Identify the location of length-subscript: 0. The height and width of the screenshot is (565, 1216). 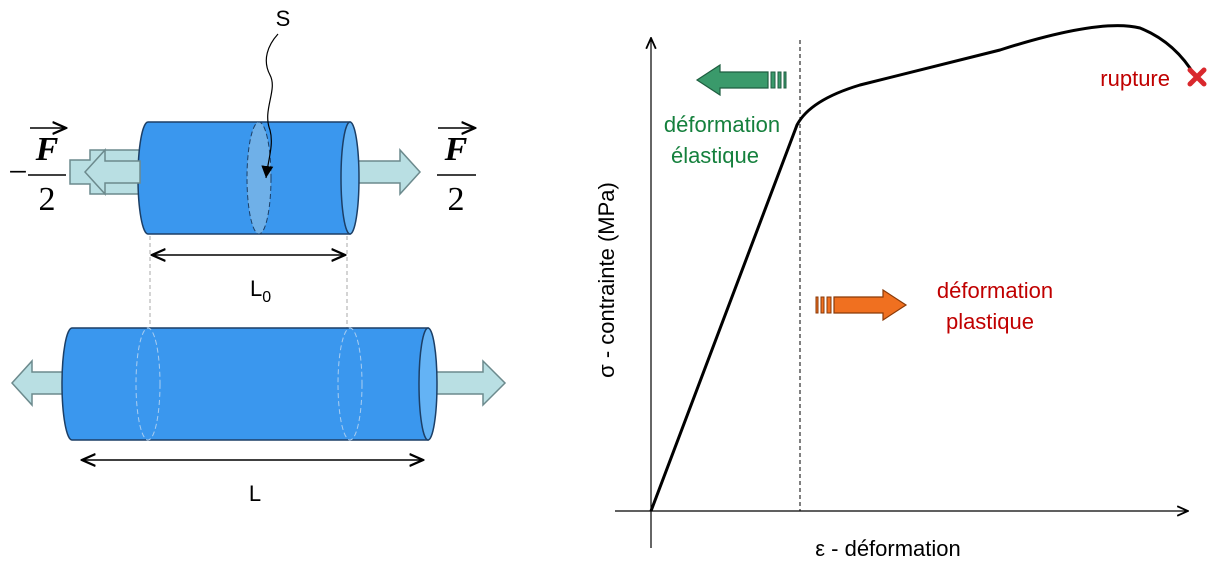
(266, 297).